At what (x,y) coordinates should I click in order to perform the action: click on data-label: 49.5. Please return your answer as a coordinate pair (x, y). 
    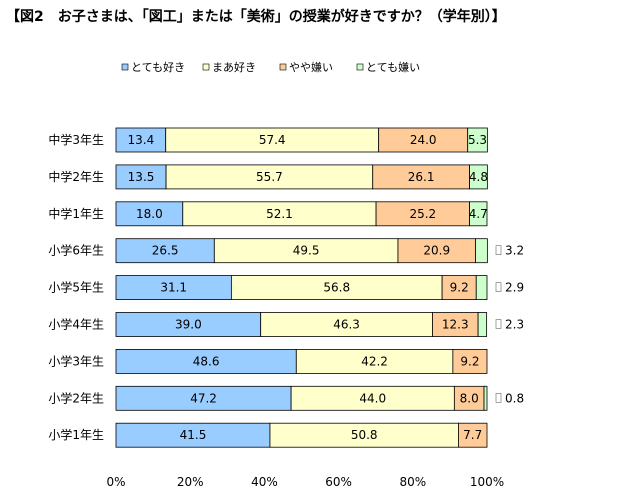
    Looking at the image, I should click on (306, 251).